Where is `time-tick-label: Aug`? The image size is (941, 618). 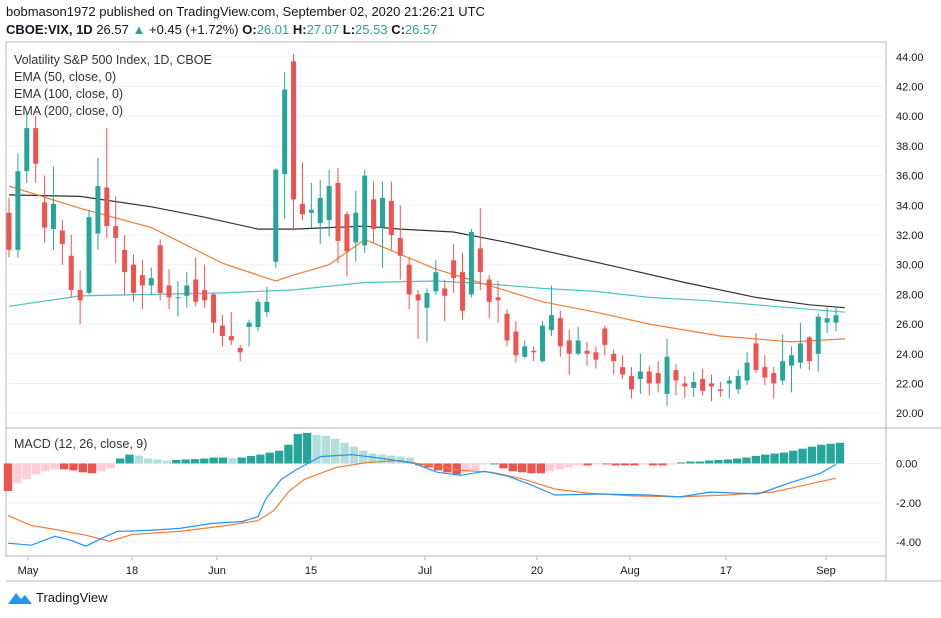 time-tick-label: Aug is located at coordinates (630, 571).